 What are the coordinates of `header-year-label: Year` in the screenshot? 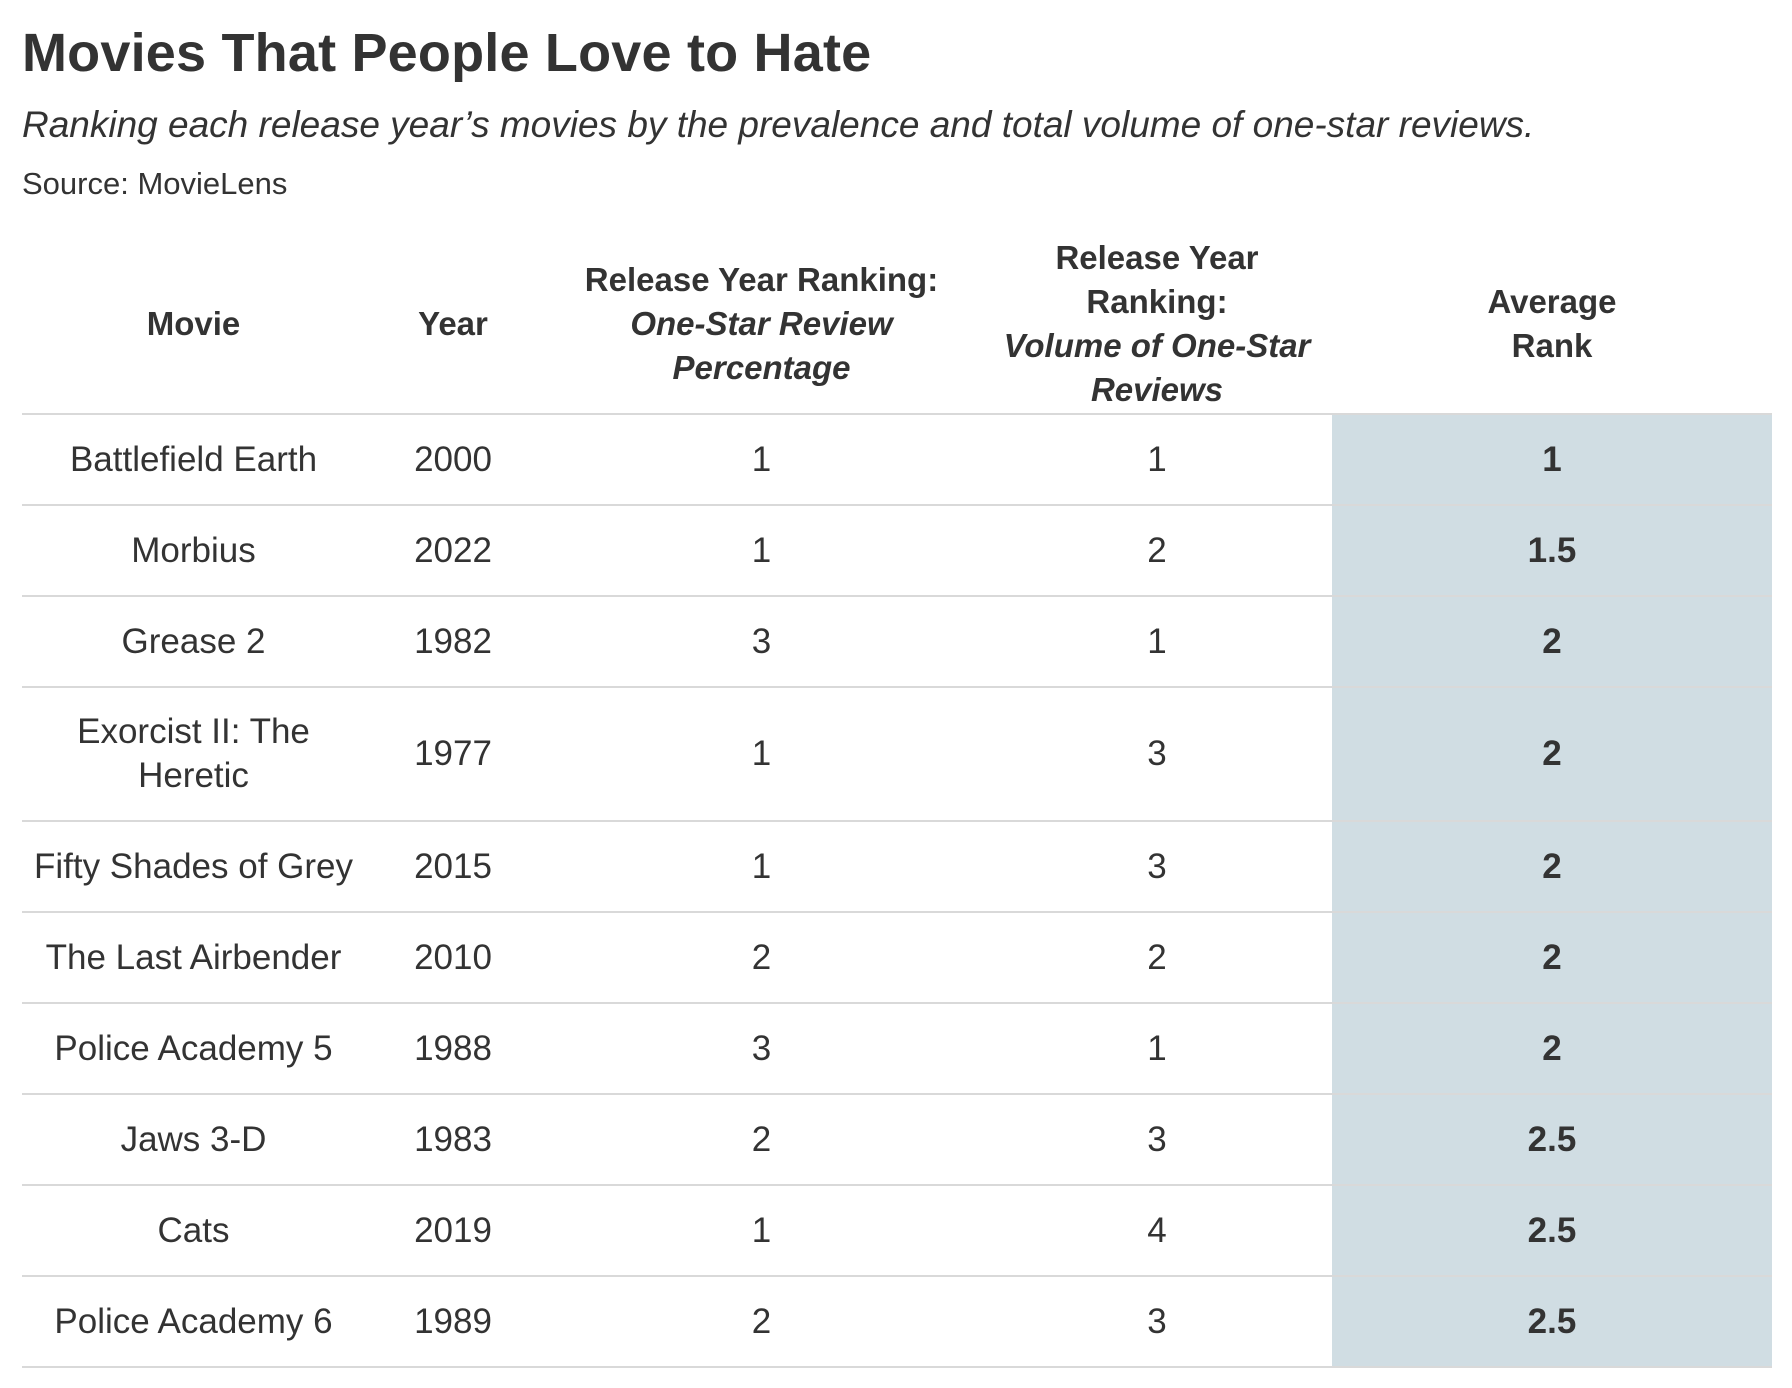 It's located at (453, 323).